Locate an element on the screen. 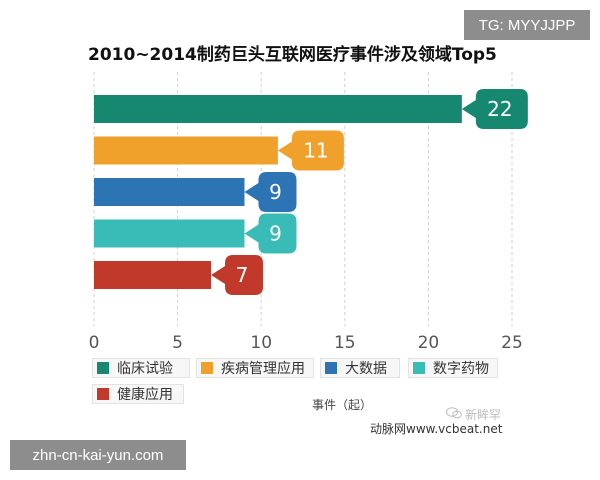 The image size is (600, 480). x-axis-label: 事件（起） is located at coordinates (342, 405).